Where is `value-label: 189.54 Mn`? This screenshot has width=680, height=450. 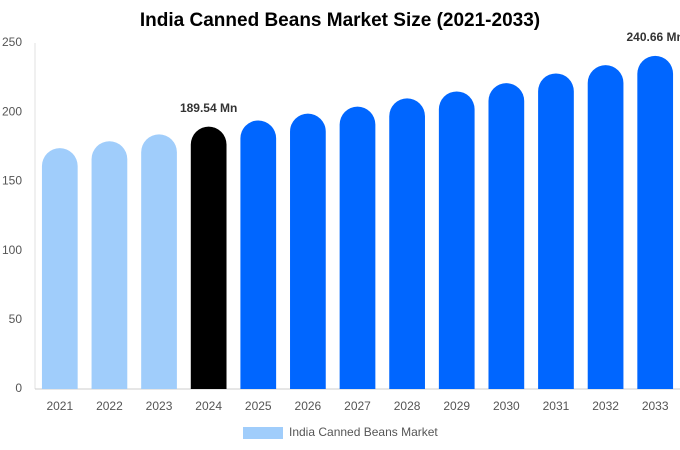
value-label: 189.54 Mn is located at coordinates (208, 108).